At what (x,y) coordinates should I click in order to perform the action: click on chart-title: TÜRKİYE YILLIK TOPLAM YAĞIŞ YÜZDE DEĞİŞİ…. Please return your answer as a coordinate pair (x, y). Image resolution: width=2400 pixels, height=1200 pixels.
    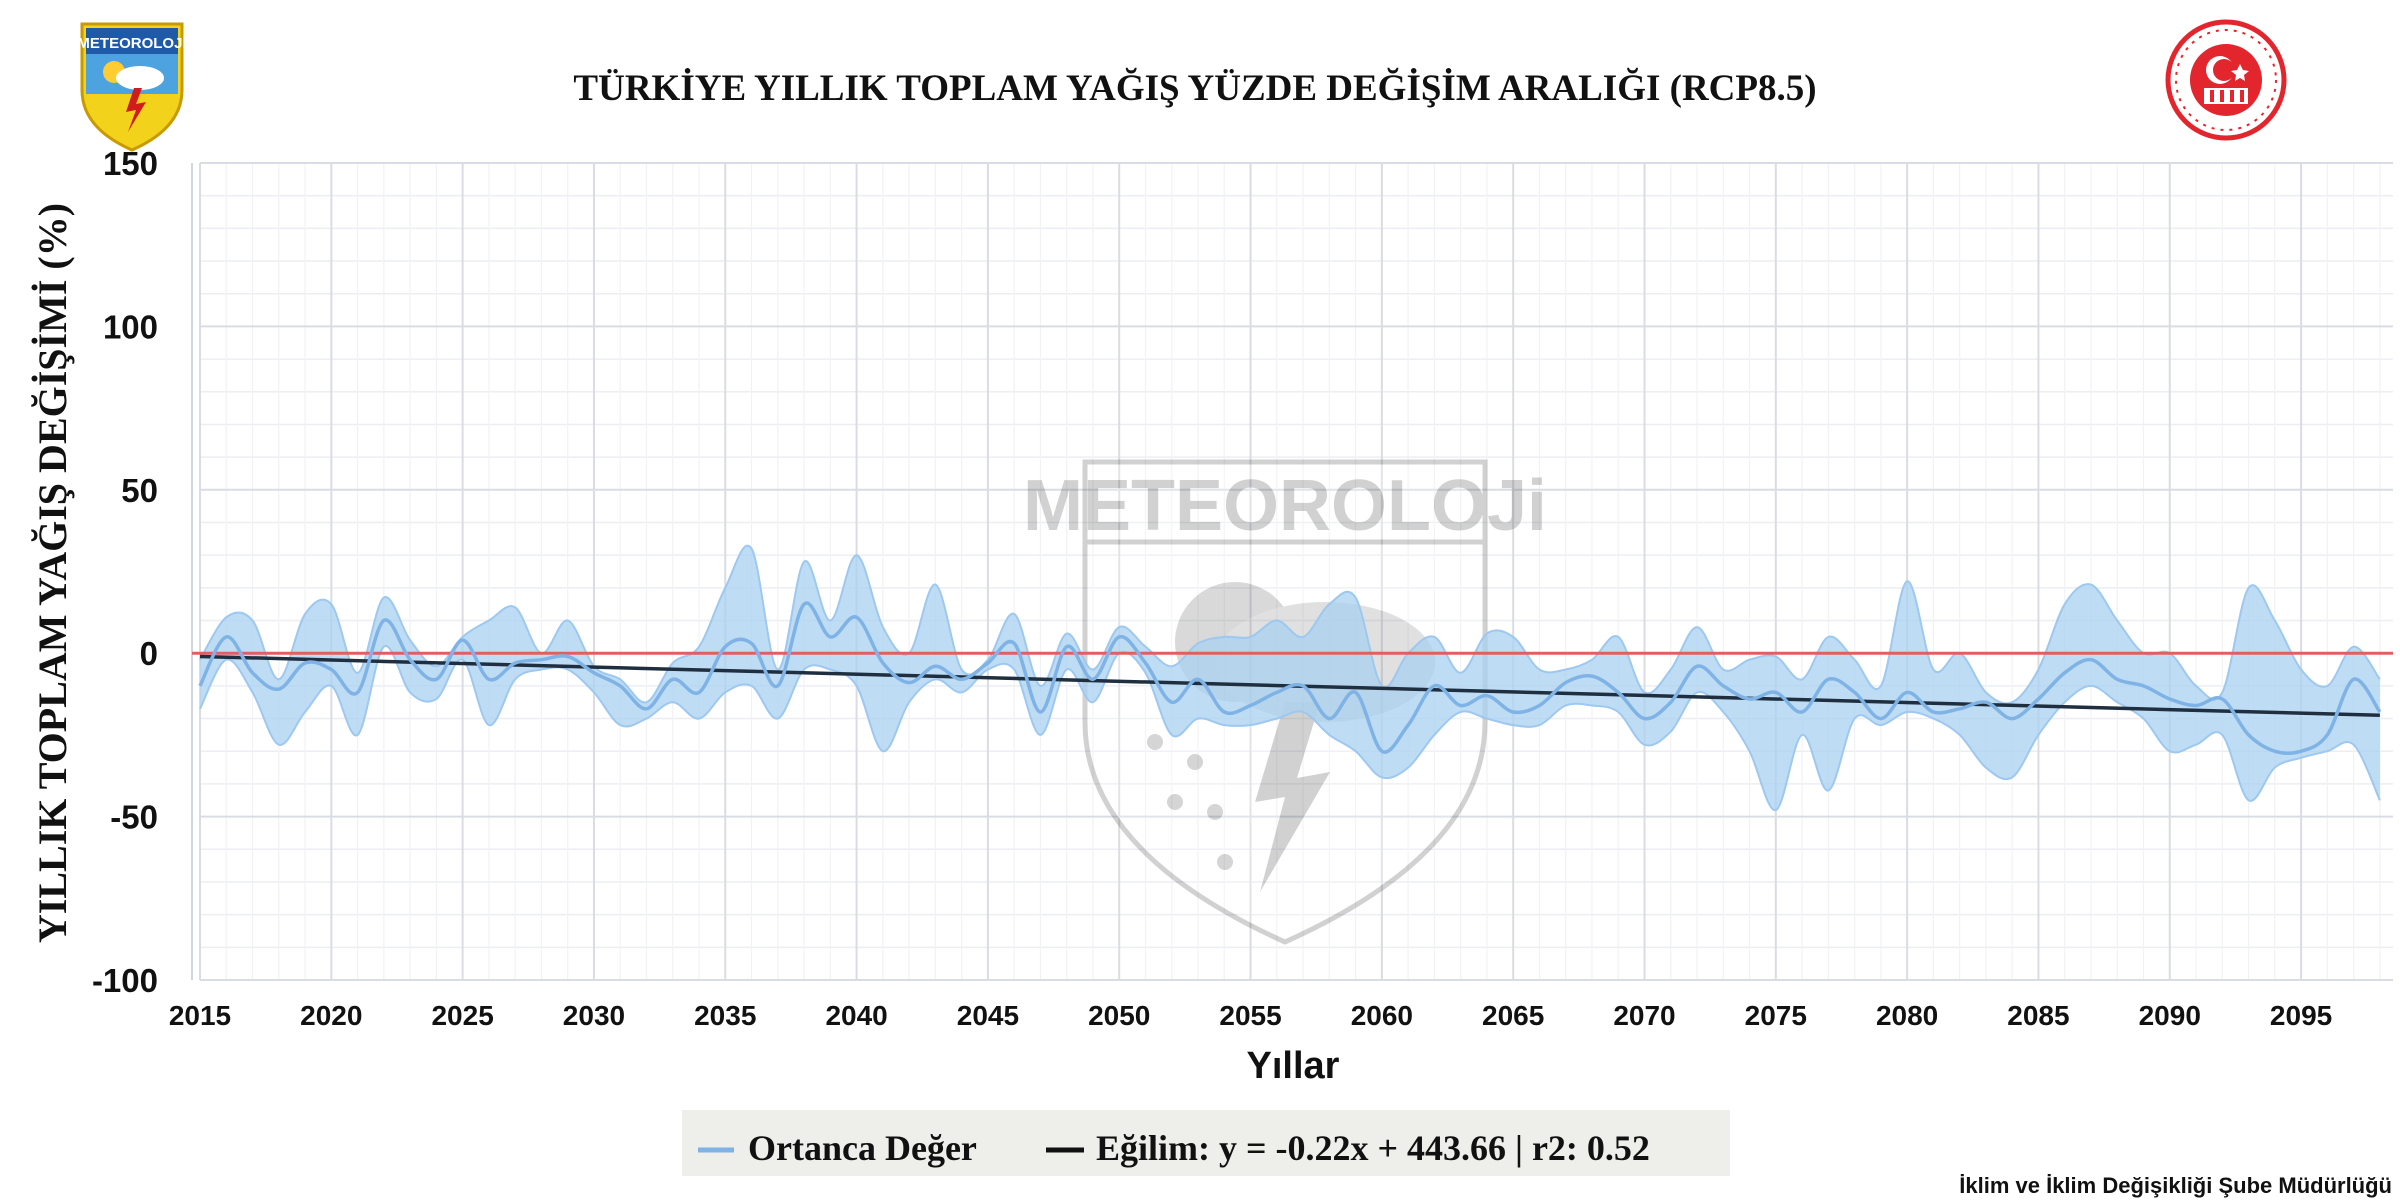
    Looking at the image, I should click on (1194, 87).